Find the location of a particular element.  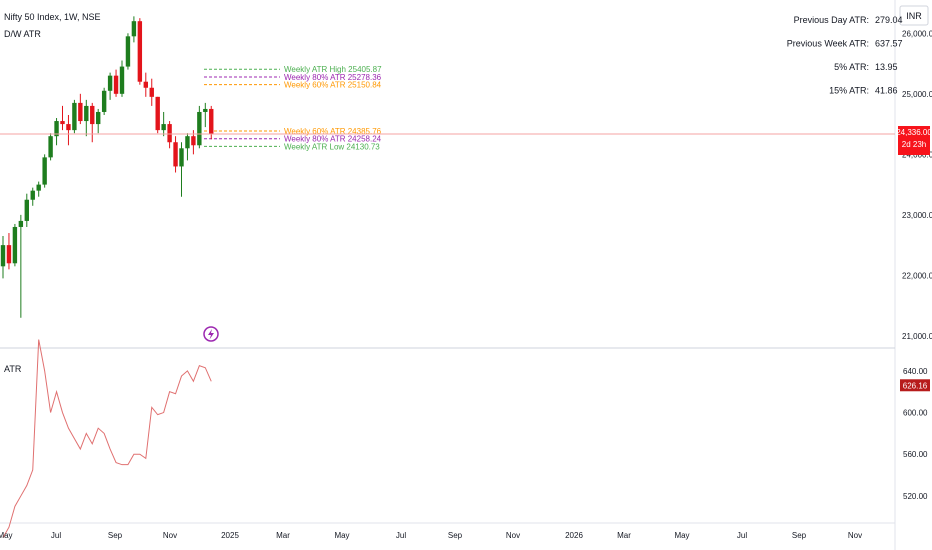

indicator-title: D/W ATR is located at coordinates (22, 34).